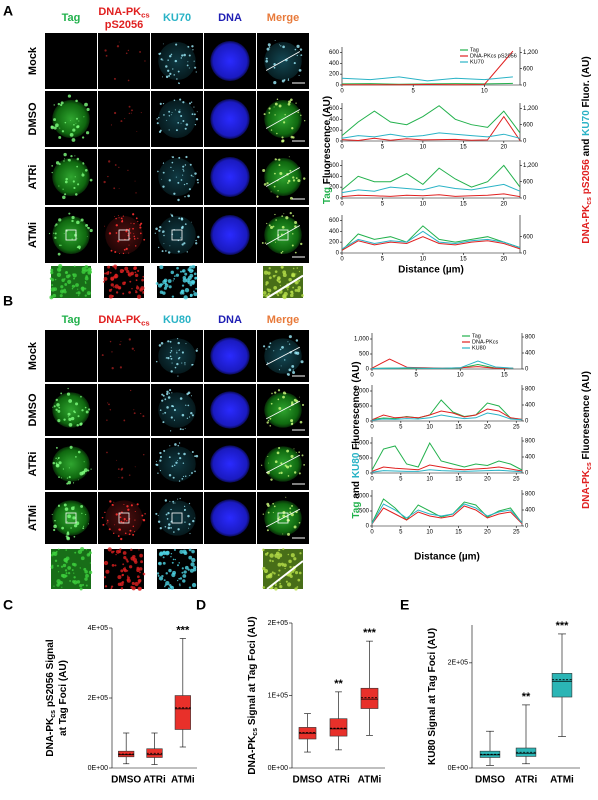  I want to click on column-header: KU70, so click(177, 18).